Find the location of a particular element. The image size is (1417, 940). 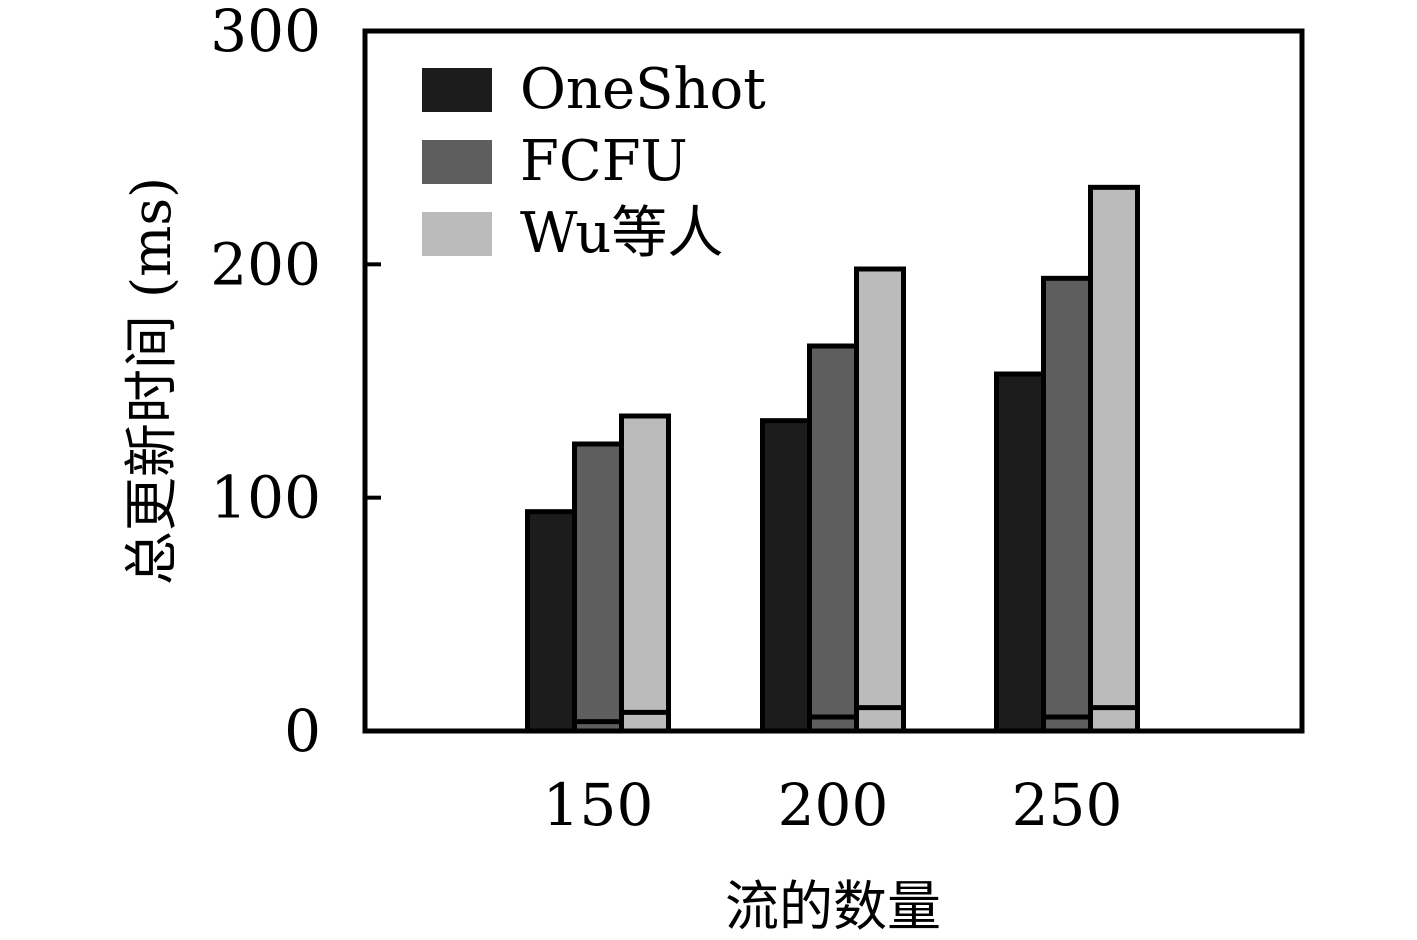

legend: OneShot FCFU Wu等人 is located at coordinates (594, 161).